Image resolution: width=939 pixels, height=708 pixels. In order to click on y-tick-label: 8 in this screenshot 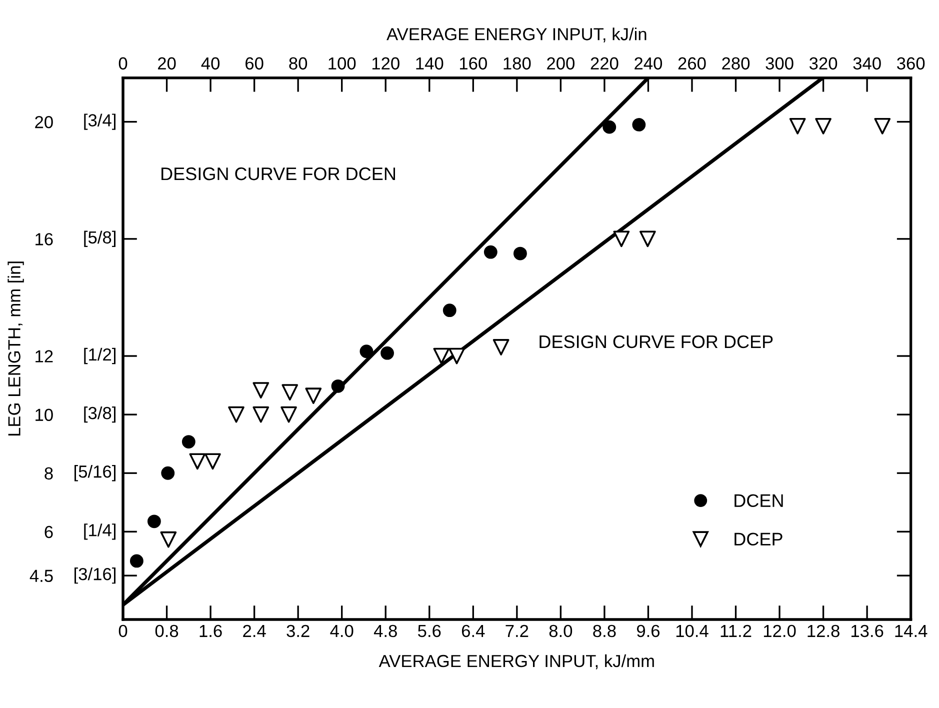, I will do `click(48, 473)`.